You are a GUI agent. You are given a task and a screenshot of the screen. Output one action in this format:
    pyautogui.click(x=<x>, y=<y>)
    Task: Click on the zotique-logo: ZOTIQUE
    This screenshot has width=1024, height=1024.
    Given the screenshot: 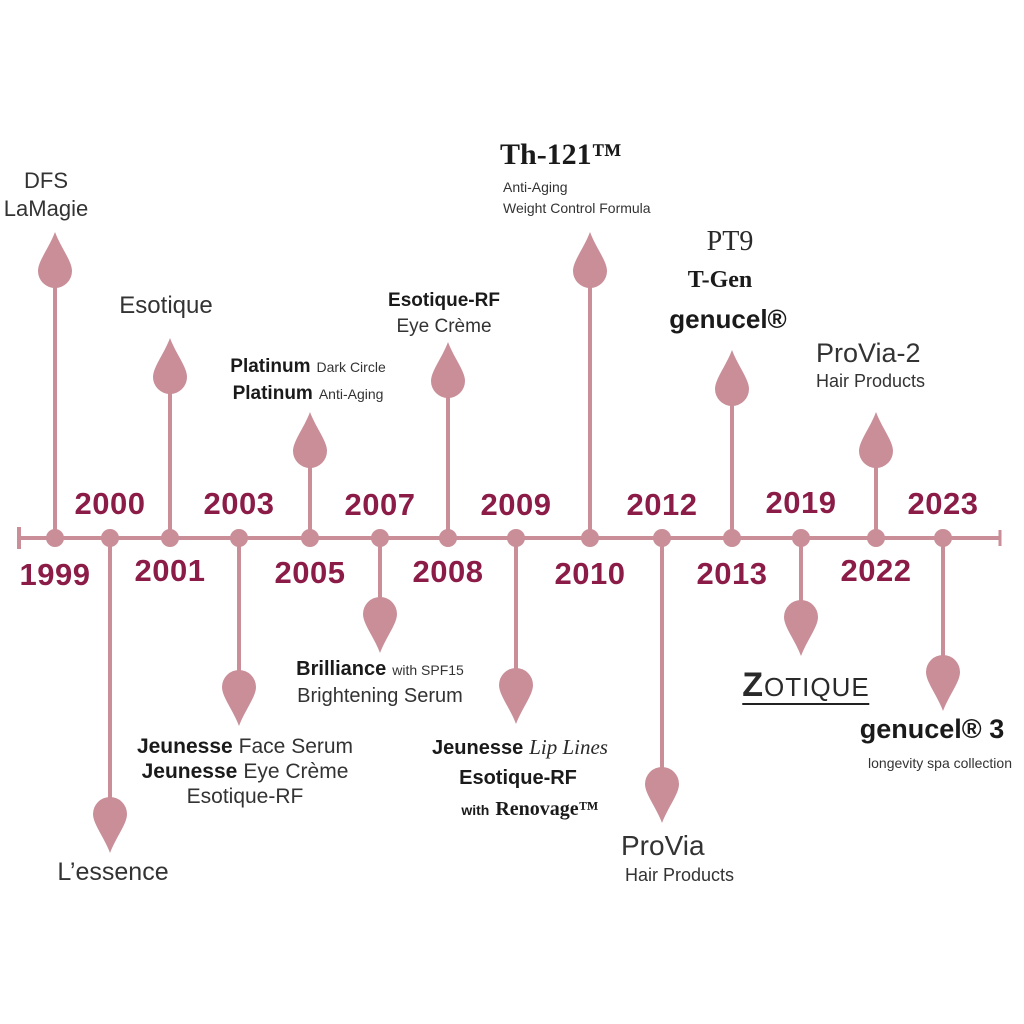 What is the action you would take?
    pyautogui.click(x=806, y=685)
    